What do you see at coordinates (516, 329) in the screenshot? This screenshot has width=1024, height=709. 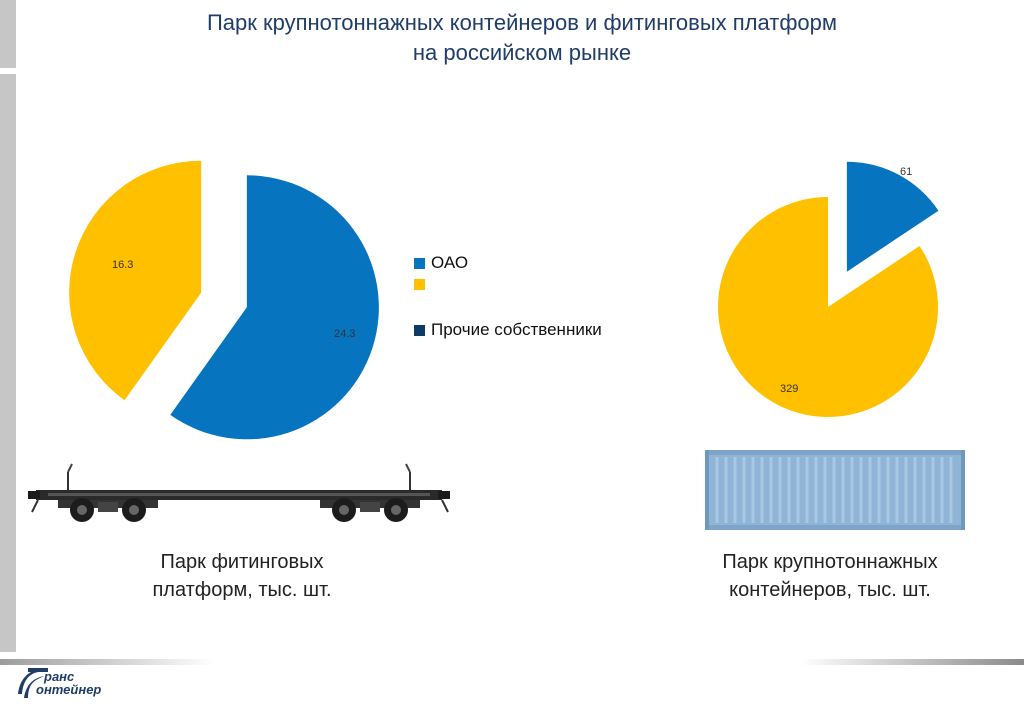 I see `legend-label-other-owners: Прочие собственники` at bounding box center [516, 329].